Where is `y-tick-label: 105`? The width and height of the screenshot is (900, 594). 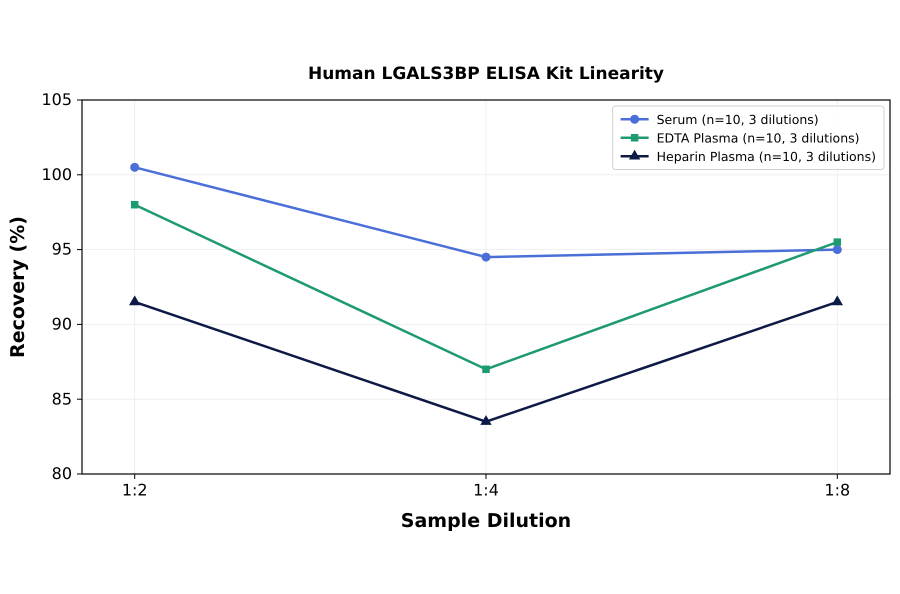
y-tick-label: 105 is located at coordinates (56, 100).